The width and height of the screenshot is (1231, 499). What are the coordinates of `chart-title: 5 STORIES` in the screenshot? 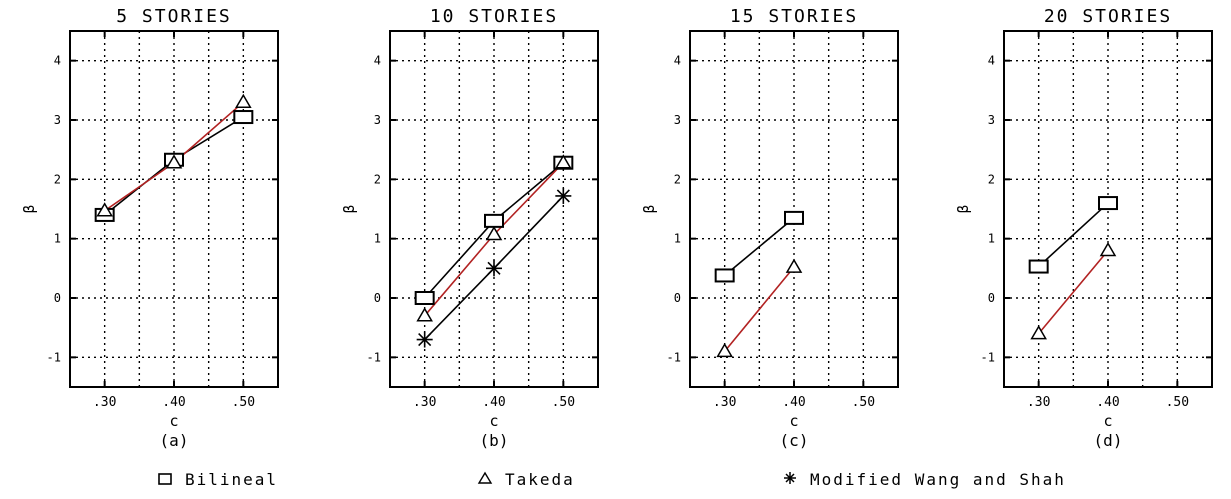 It's located at (174, 16).